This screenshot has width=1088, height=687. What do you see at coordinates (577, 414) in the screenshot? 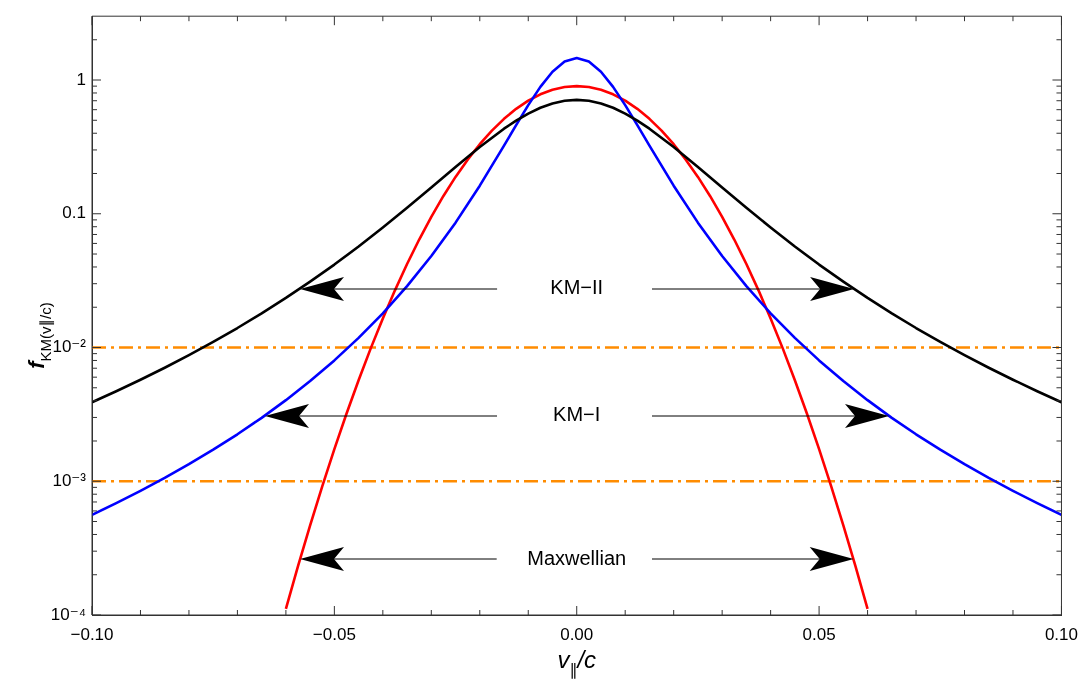
I see `annotation: KM−I` at bounding box center [577, 414].